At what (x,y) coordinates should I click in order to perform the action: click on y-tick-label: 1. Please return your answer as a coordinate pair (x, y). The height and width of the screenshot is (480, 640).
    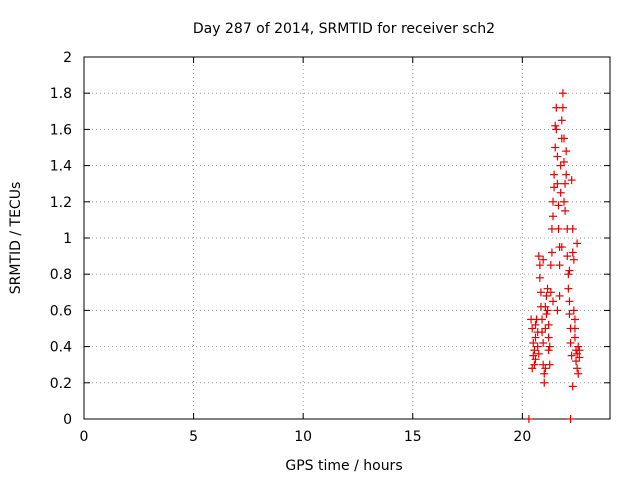
    Looking at the image, I should click on (67, 239).